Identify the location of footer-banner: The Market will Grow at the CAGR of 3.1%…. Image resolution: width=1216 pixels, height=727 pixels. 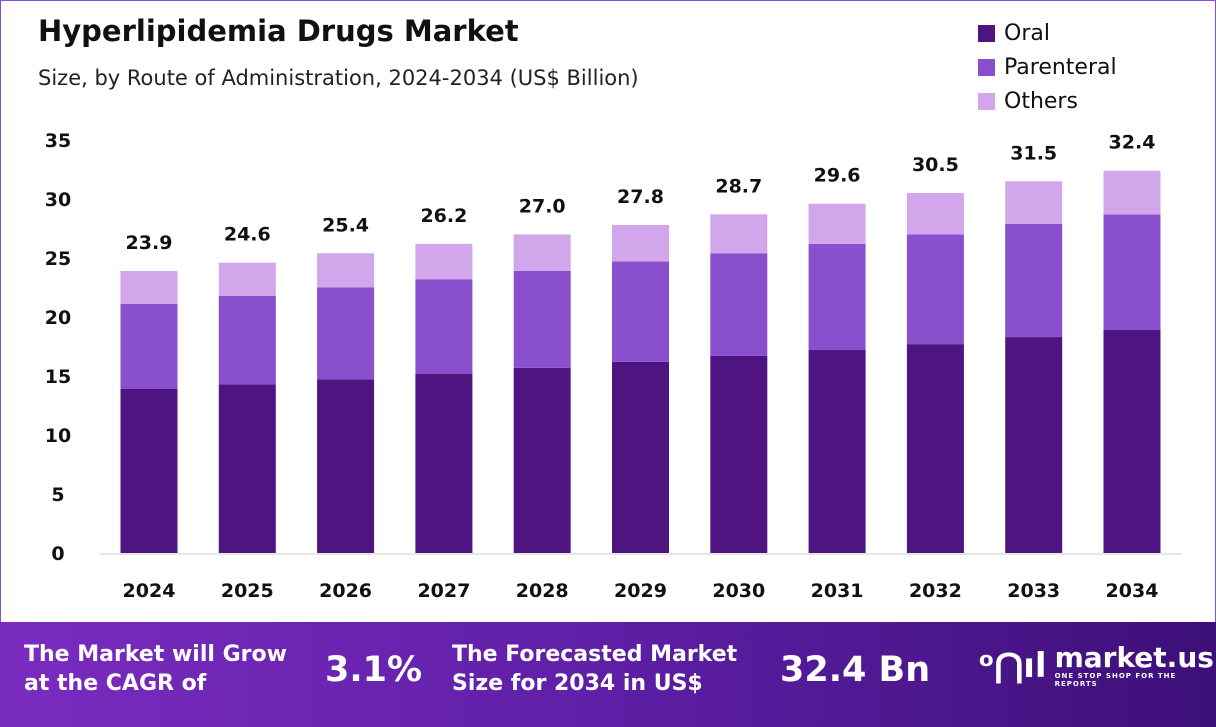
(608, 674).